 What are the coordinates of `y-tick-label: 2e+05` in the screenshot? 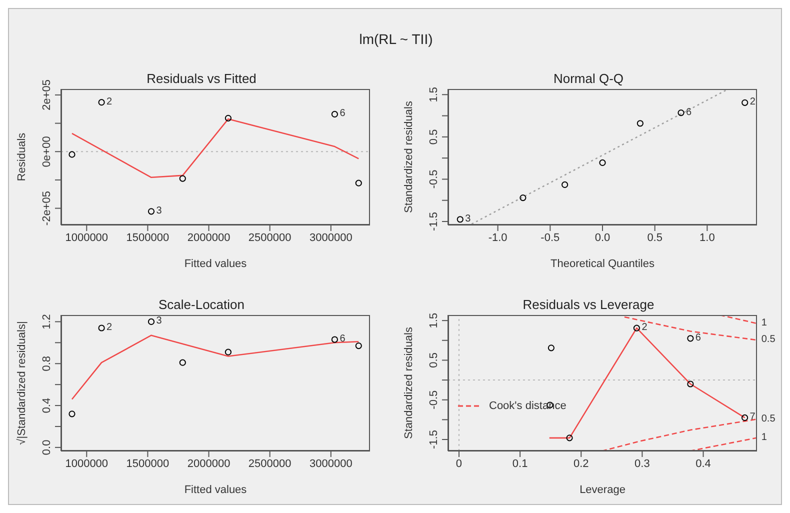 It's located at (47, 94).